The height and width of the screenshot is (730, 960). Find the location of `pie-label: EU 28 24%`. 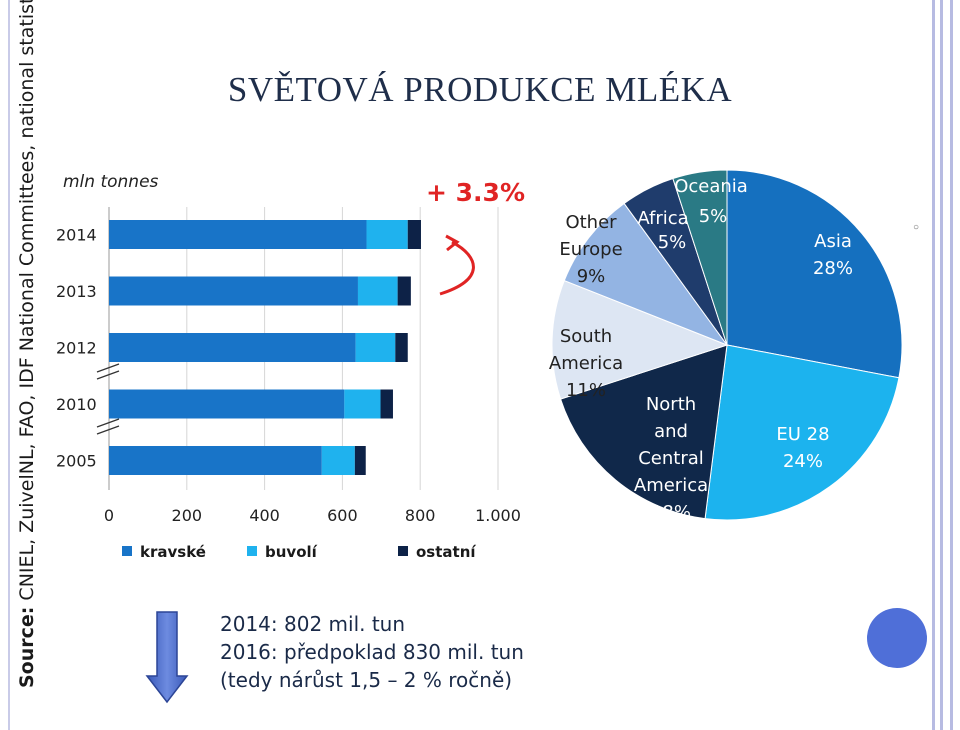

pie-label: EU 28 24% is located at coordinates (802, 448).